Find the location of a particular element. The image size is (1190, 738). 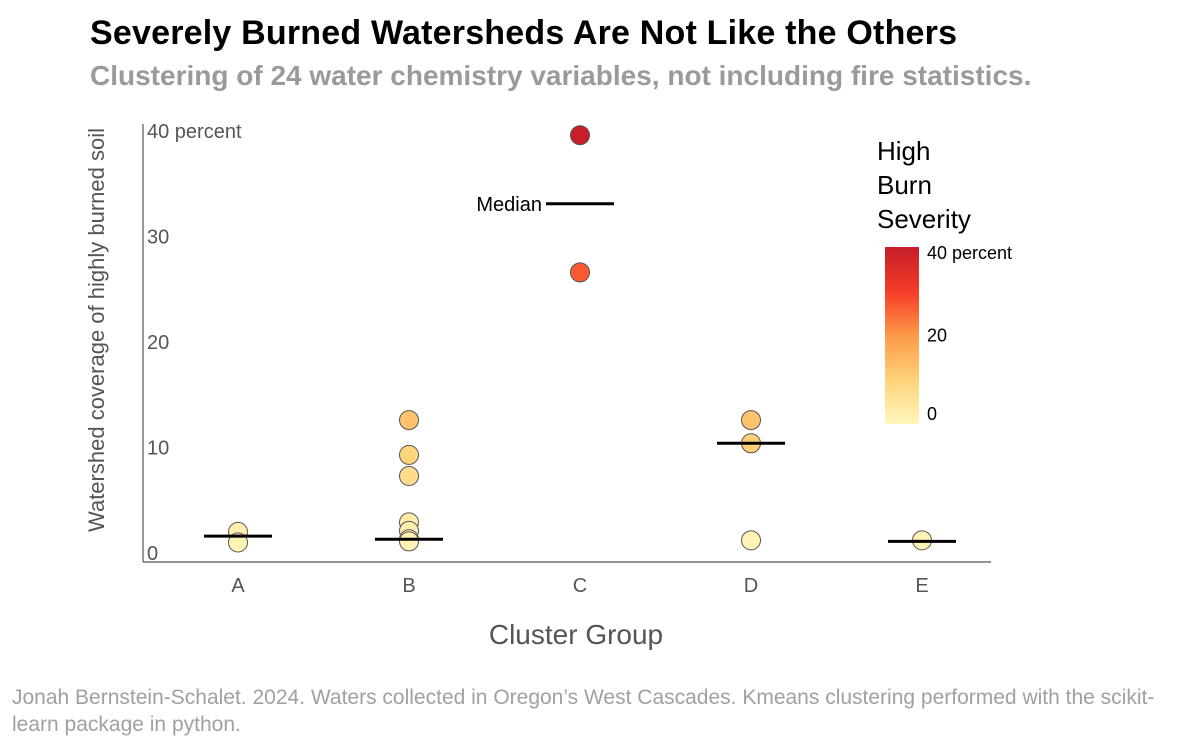

y-tick-label: 10 is located at coordinates (158, 449).